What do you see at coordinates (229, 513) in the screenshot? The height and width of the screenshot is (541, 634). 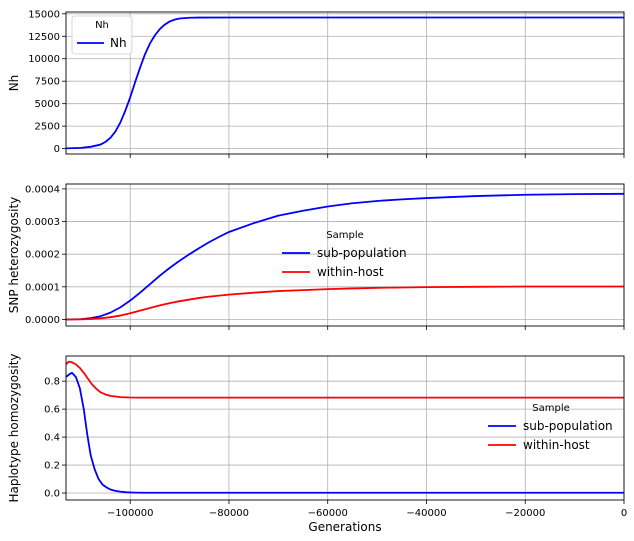 I see `x-tick-label: −80000` at bounding box center [229, 513].